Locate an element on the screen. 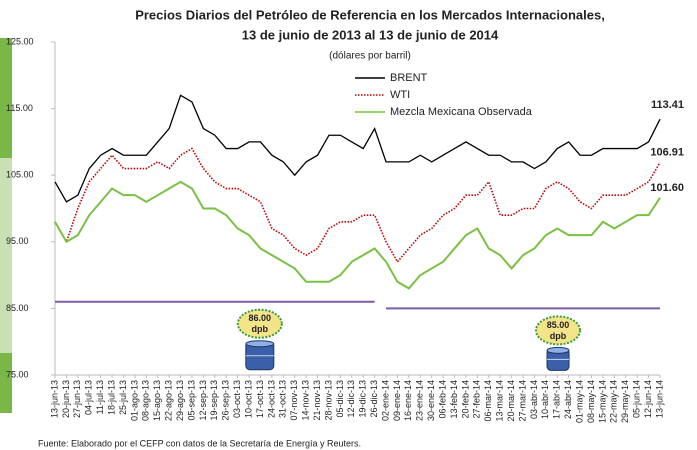 This screenshot has width=697, height=450. x-tick-label: 12-sep-13 is located at coordinates (203, 400).